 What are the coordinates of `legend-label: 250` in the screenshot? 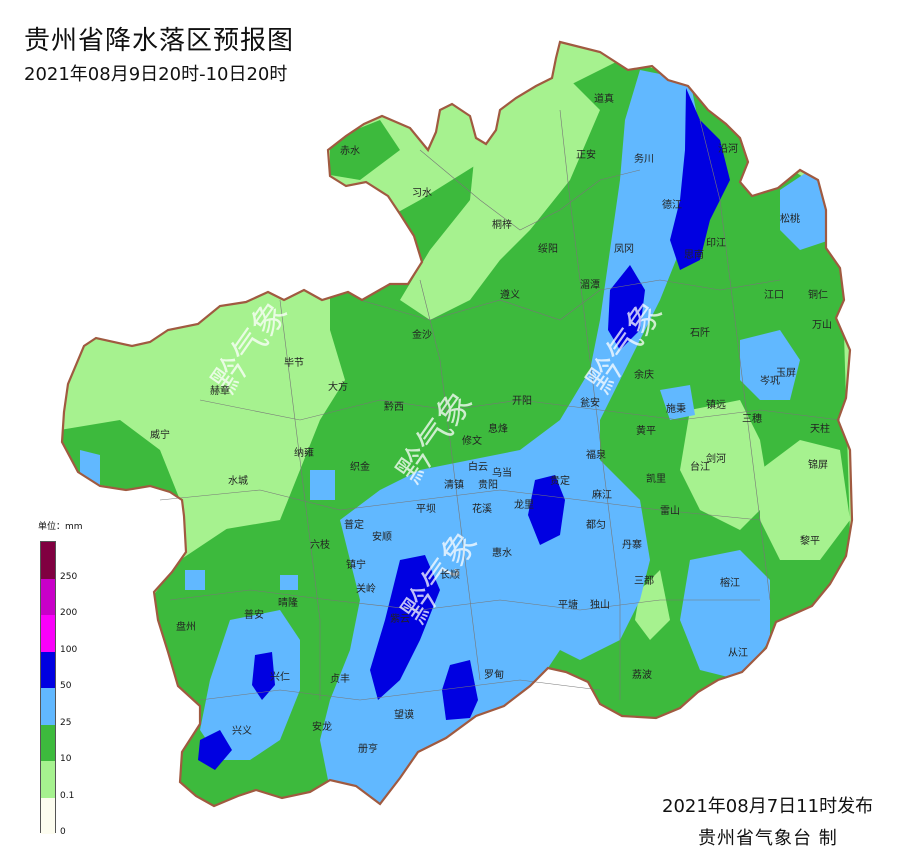 It's located at (69, 576).